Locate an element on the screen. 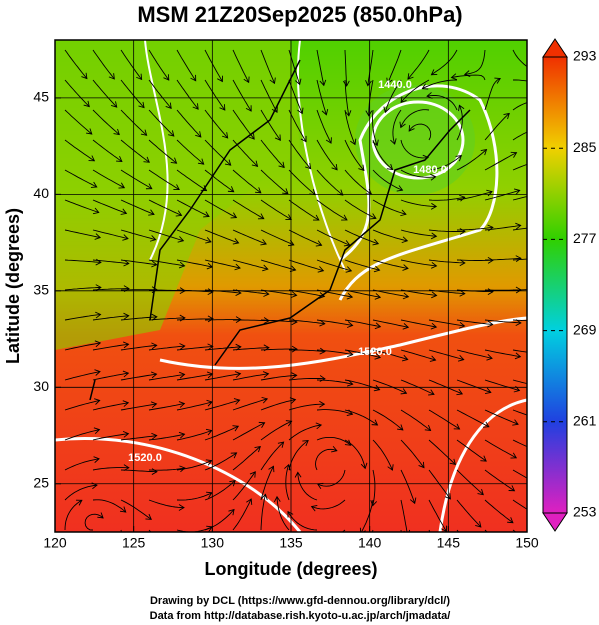 This screenshot has width=599, height=625. x-axis-label: Longitude (degrees) is located at coordinates (290, 569).